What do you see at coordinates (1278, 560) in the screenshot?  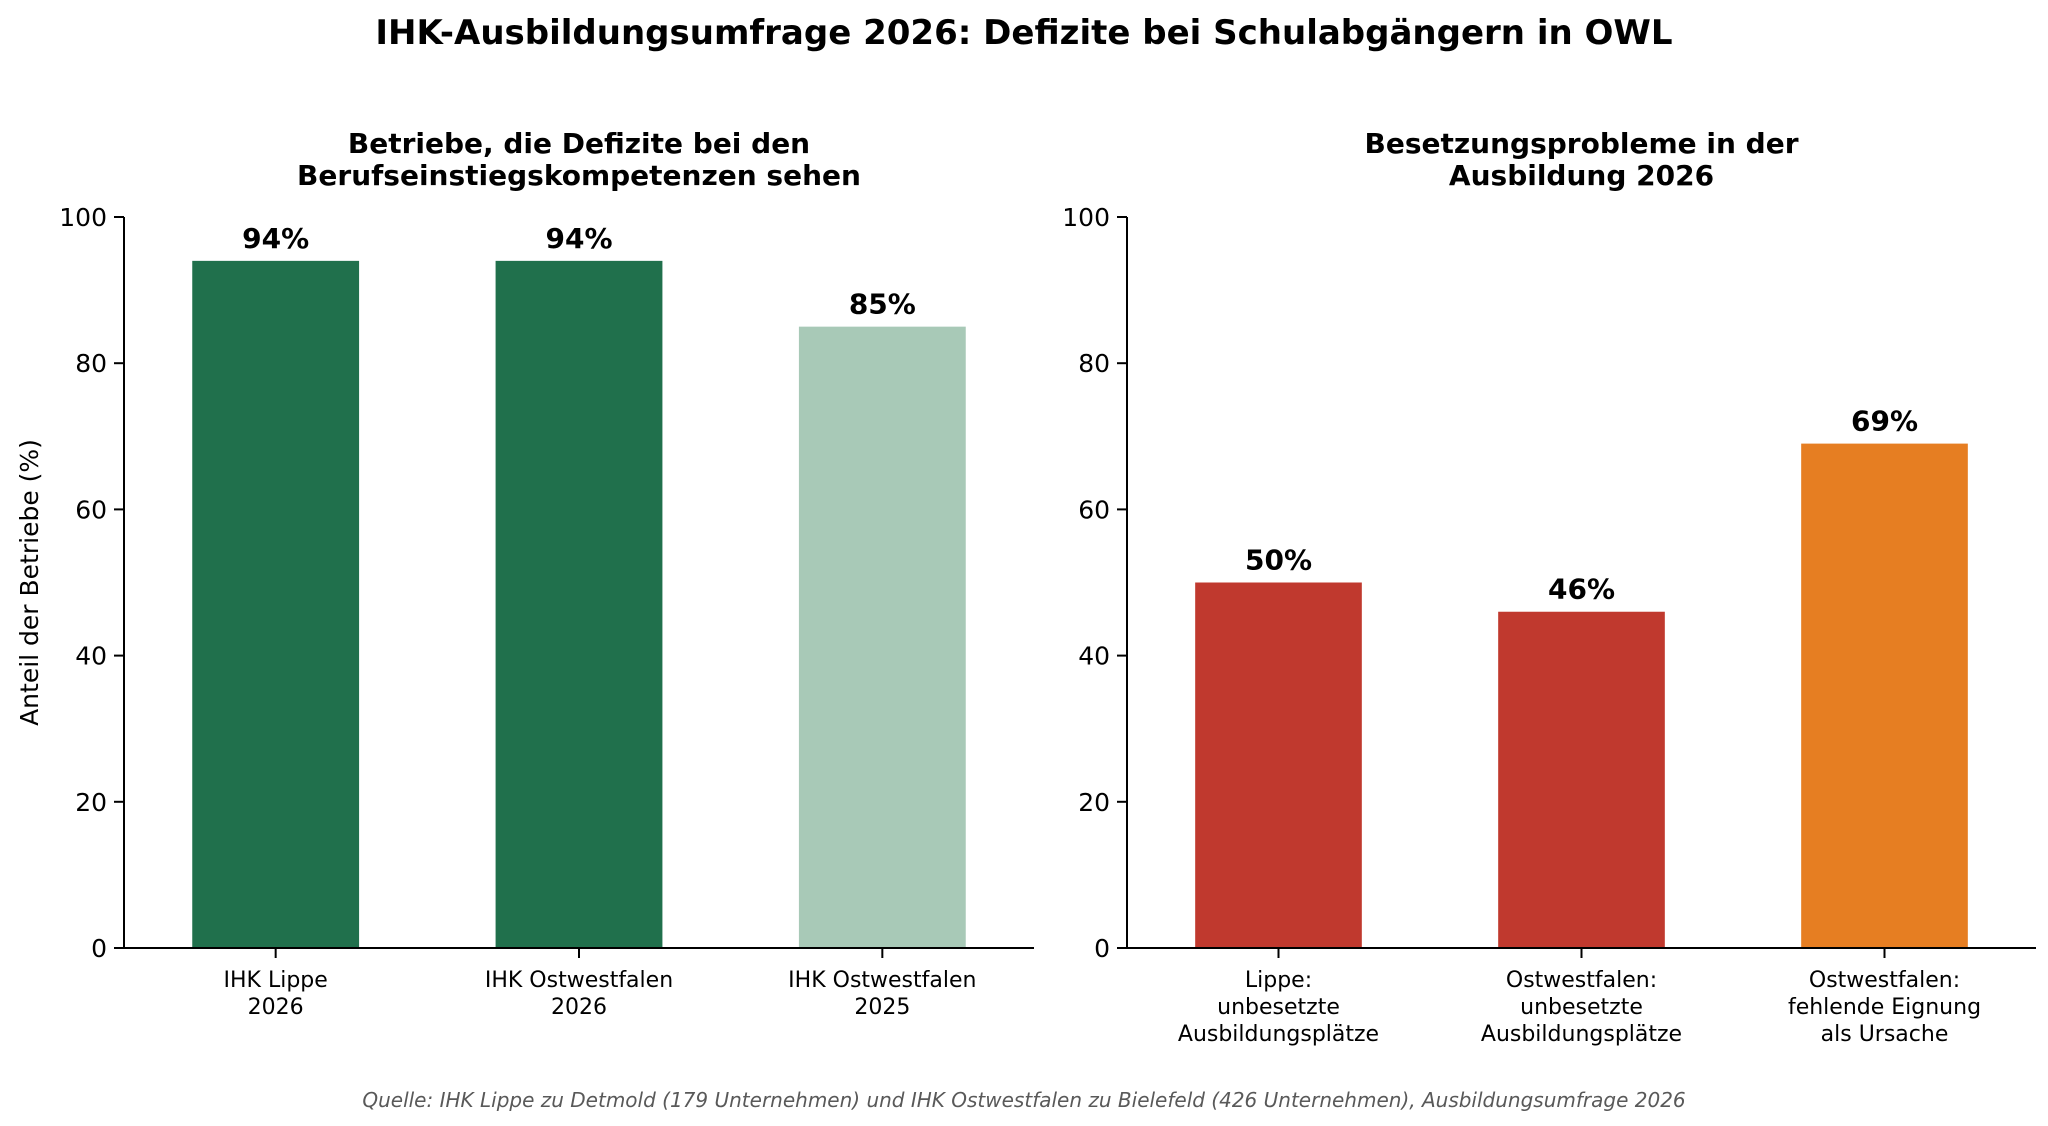 I see `bar-value-label: 50%` at bounding box center [1278, 560].